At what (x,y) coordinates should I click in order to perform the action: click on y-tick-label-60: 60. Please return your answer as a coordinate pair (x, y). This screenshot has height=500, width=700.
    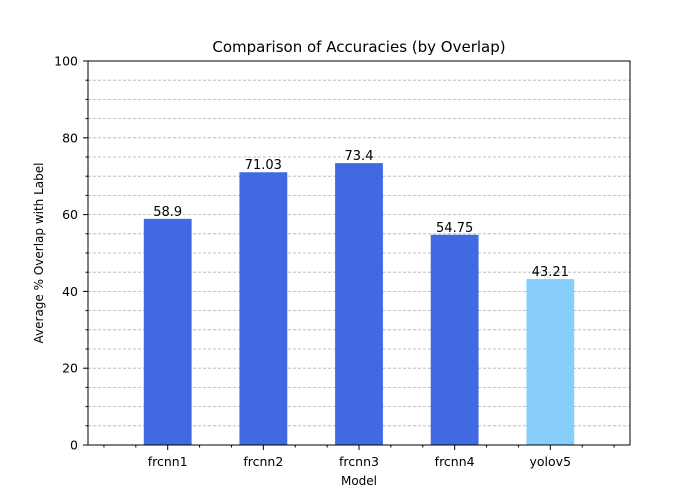
    Looking at the image, I should click on (70, 214).